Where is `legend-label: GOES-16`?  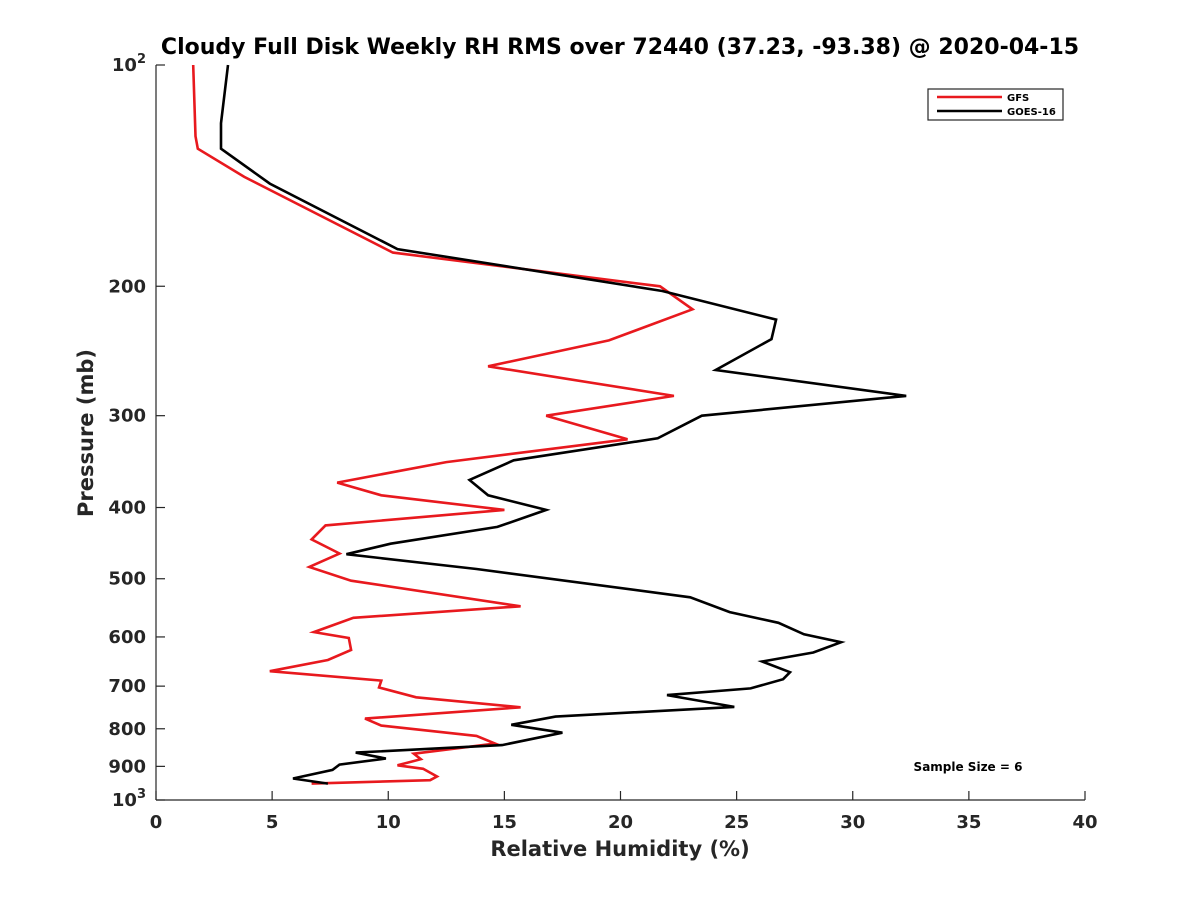
legend-label: GOES-16 is located at coordinates (1031, 112).